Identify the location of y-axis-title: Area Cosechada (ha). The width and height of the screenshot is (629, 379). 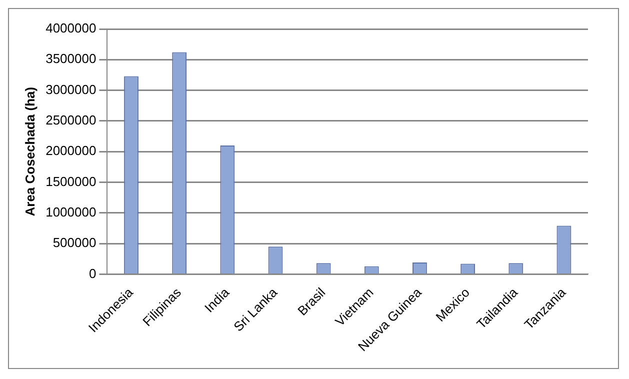
(30, 151).